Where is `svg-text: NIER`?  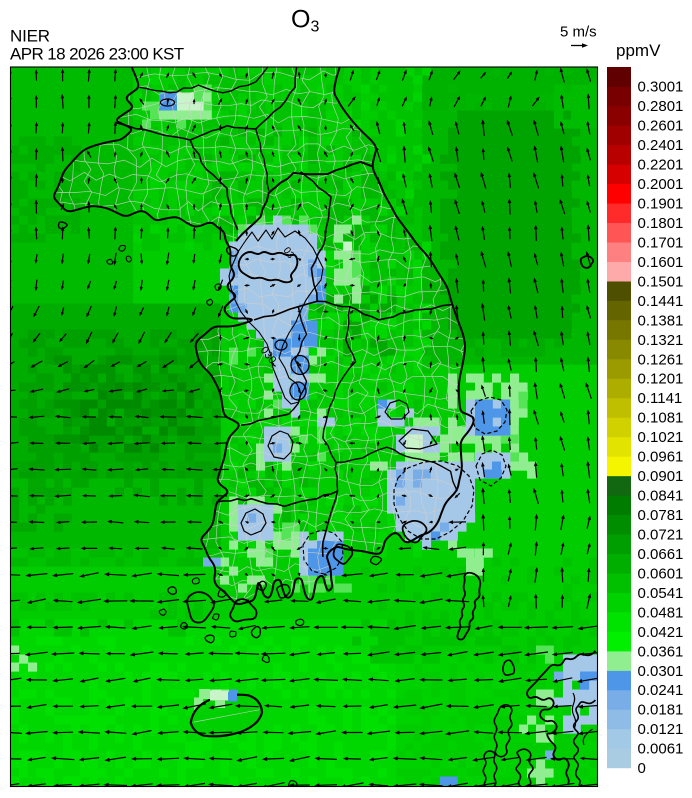 svg-text: NIER is located at coordinates (30, 36).